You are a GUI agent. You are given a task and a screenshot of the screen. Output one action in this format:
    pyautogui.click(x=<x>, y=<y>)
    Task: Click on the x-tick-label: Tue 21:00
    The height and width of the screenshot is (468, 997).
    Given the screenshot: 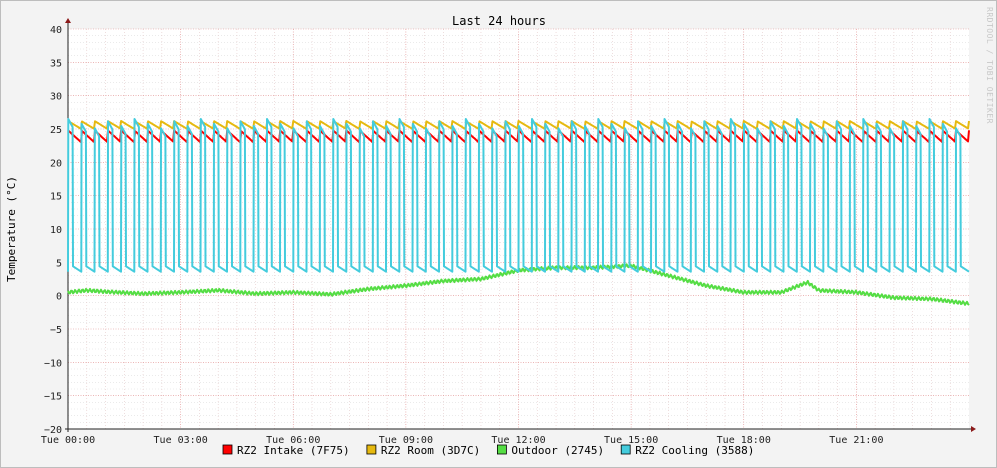 What is the action you would take?
    pyautogui.click(x=856, y=440)
    